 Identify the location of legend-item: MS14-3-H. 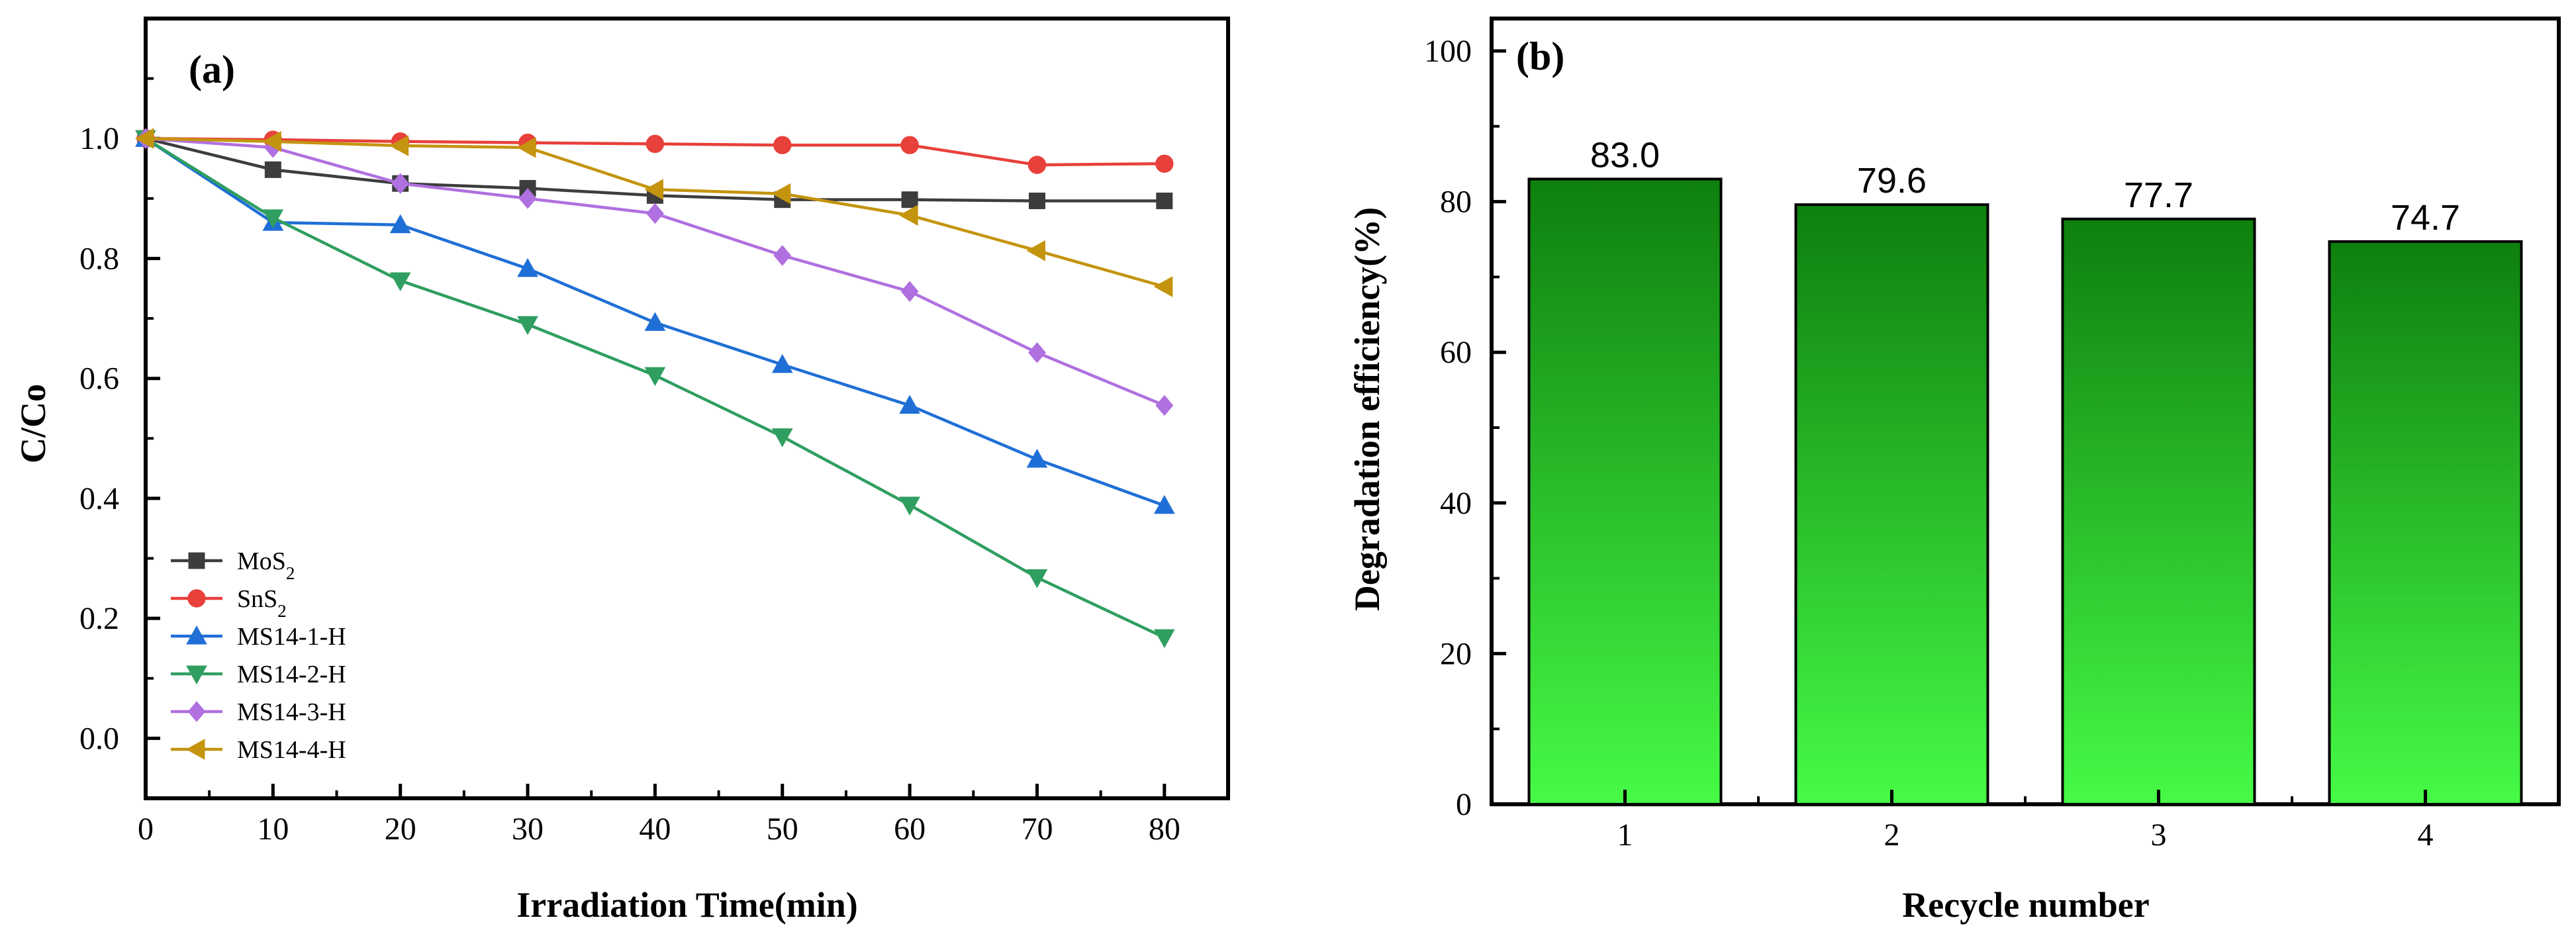
(258, 712).